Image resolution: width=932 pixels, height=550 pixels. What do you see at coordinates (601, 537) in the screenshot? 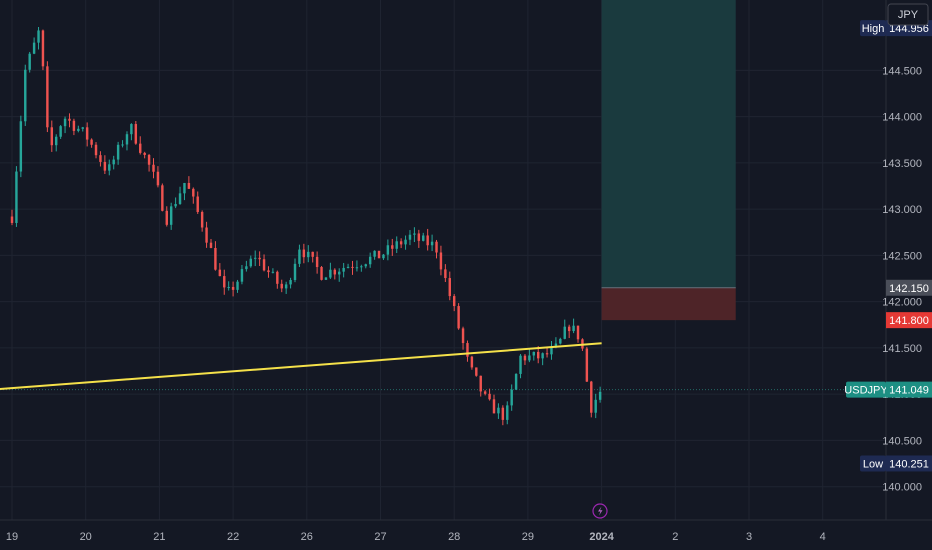
I see `x-tick-label: 2024` at bounding box center [601, 537].